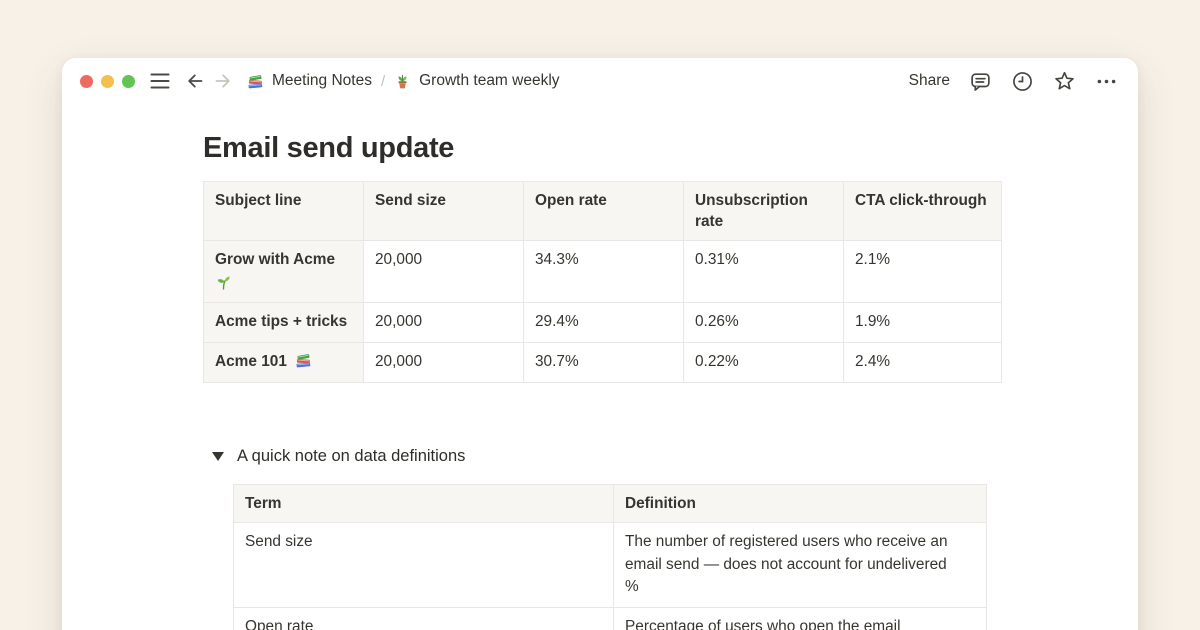 The height and width of the screenshot is (630, 1200). I want to click on table-row: Acme 101 20,000 30.7% 0.22% 2.4%, so click(602, 362).